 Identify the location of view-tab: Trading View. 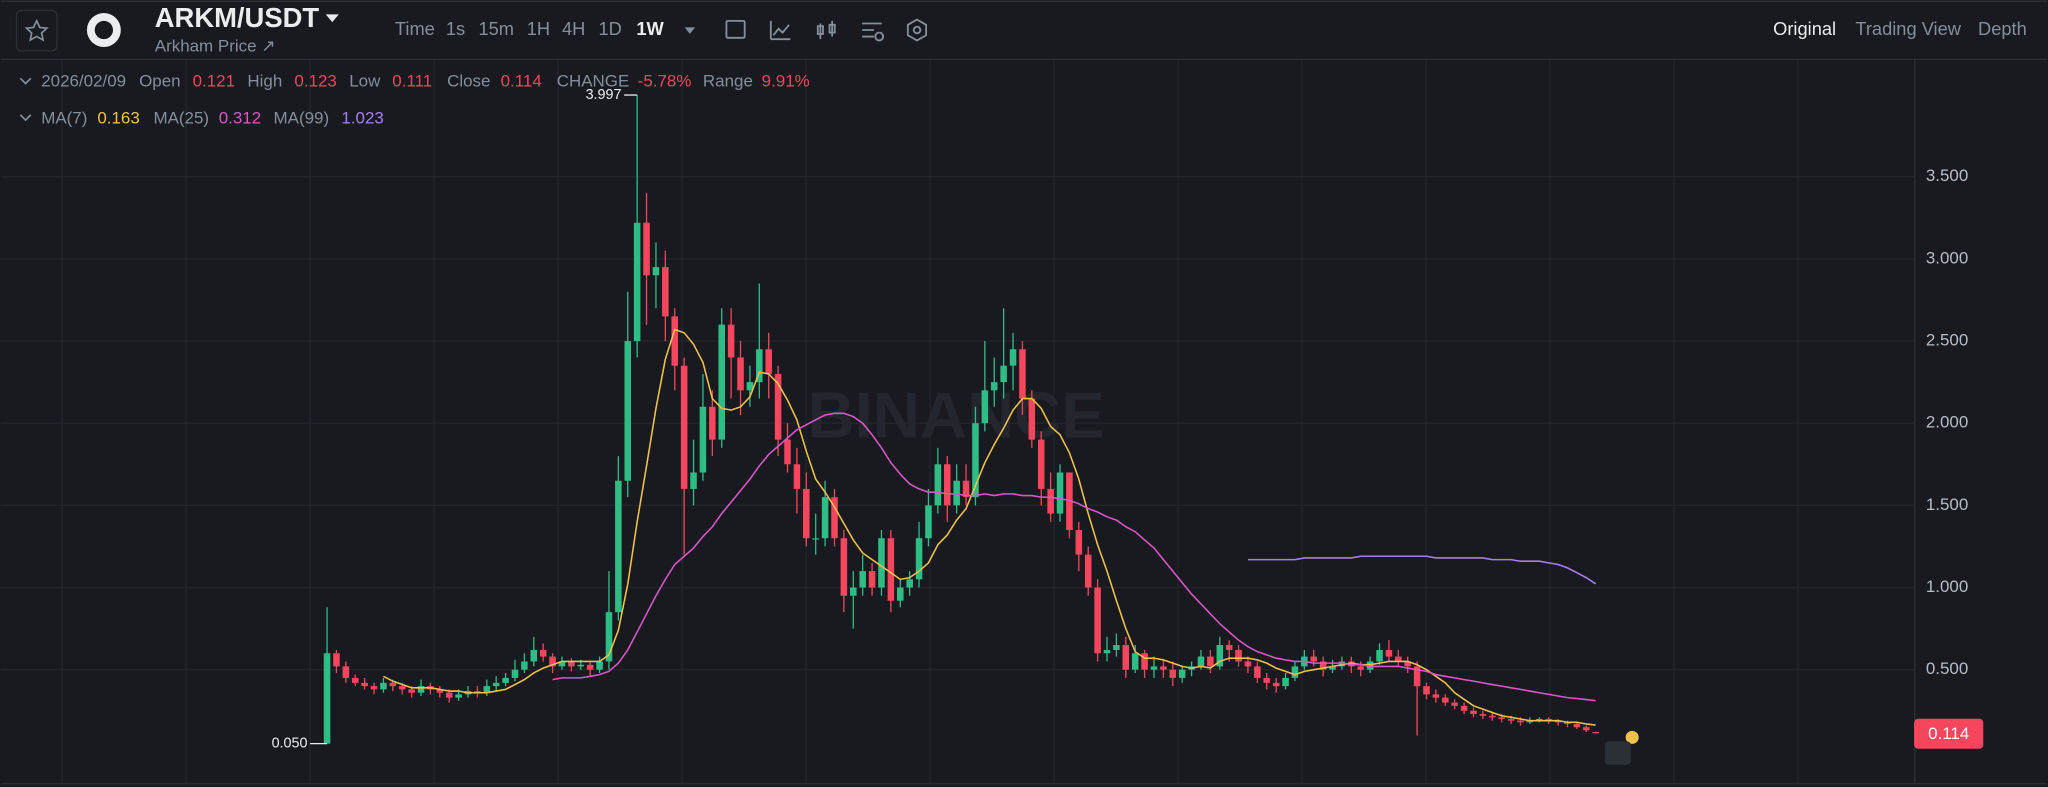
(1908, 28).